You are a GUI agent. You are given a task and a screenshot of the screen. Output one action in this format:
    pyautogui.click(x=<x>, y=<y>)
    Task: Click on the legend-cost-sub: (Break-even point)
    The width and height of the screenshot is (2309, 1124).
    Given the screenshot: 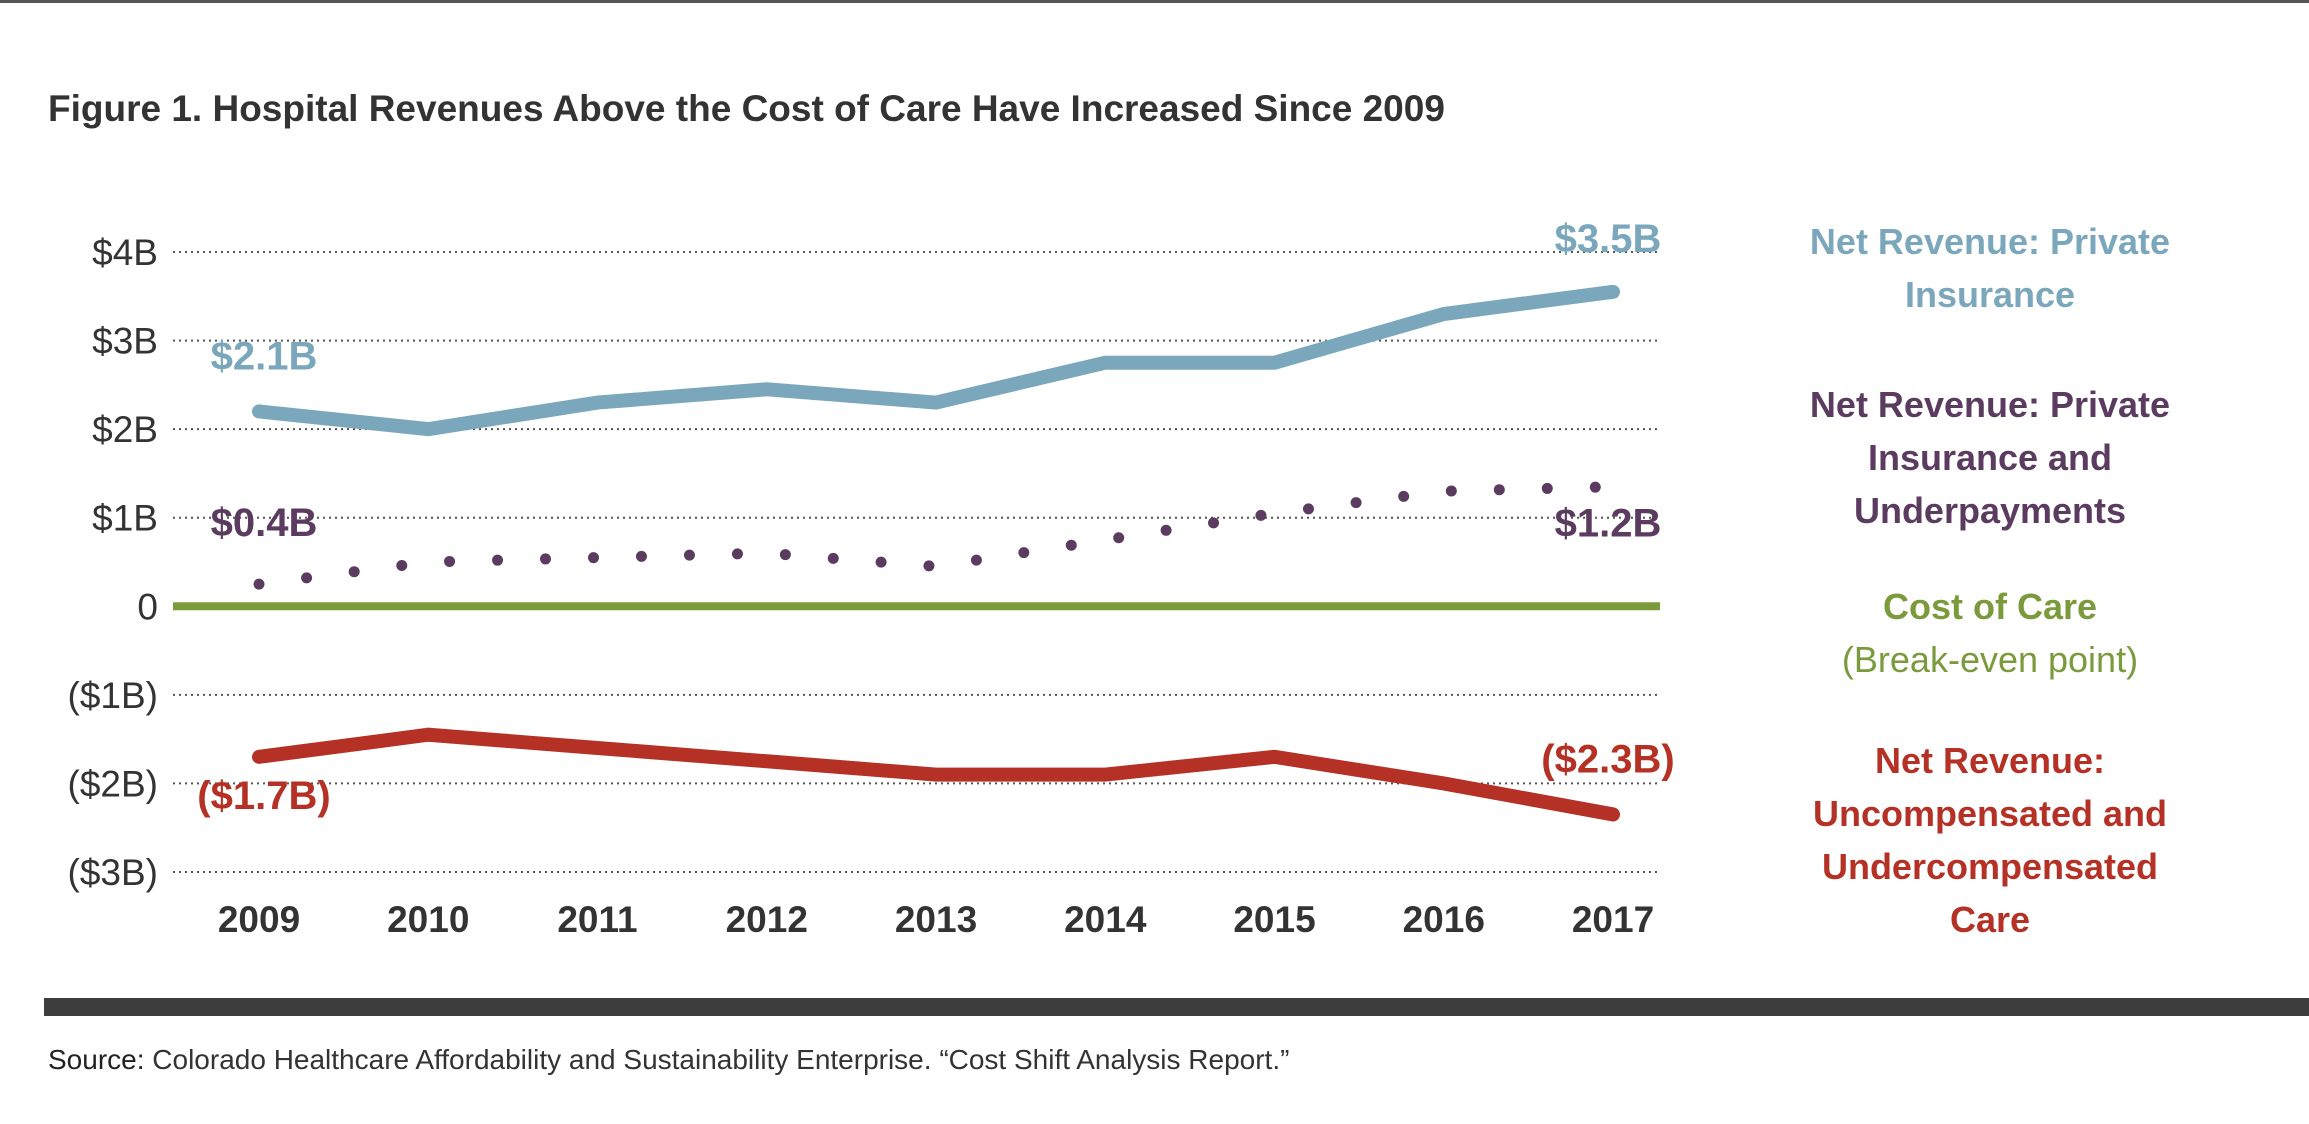 What is the action you would take?
    pyautogui.click(x=1990, y=659)
    